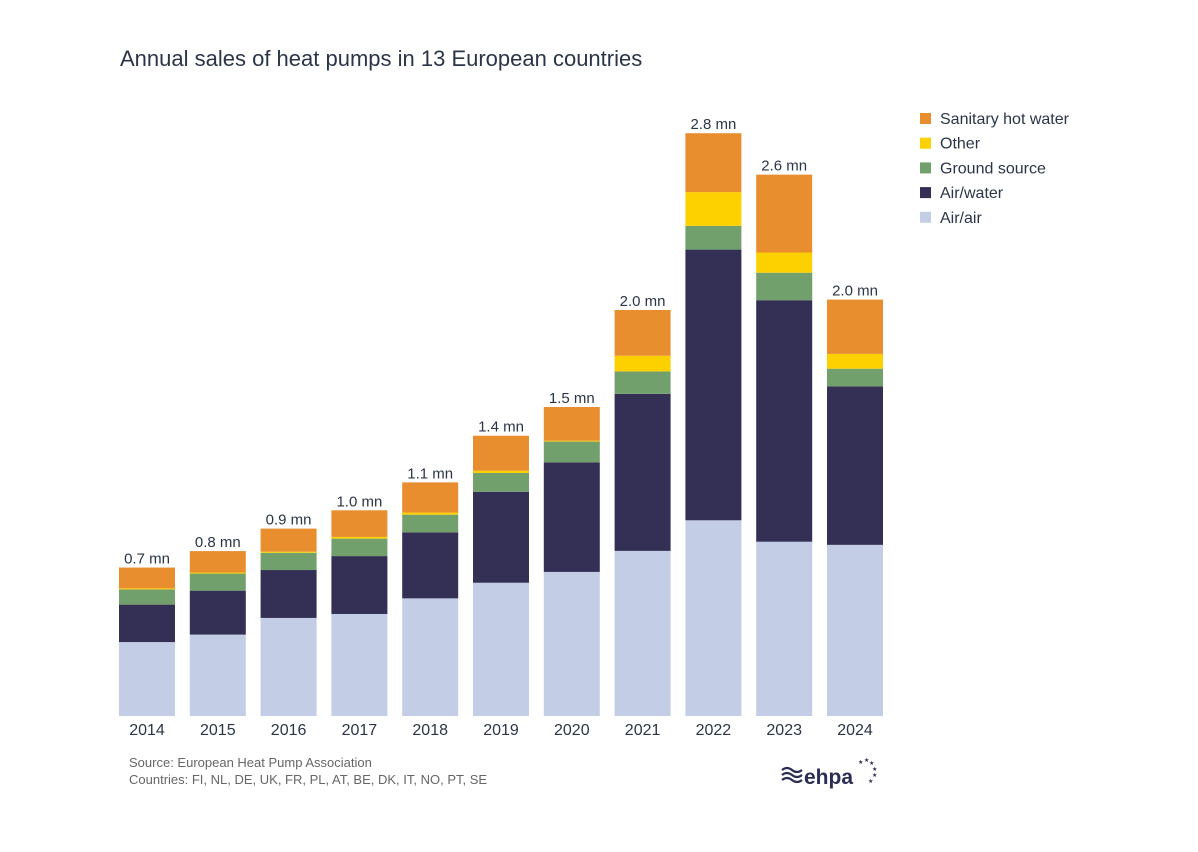 The width and height of the screenshot is (1198, 852). I want to click on legend-swatch-air-air, so click(925, 217).